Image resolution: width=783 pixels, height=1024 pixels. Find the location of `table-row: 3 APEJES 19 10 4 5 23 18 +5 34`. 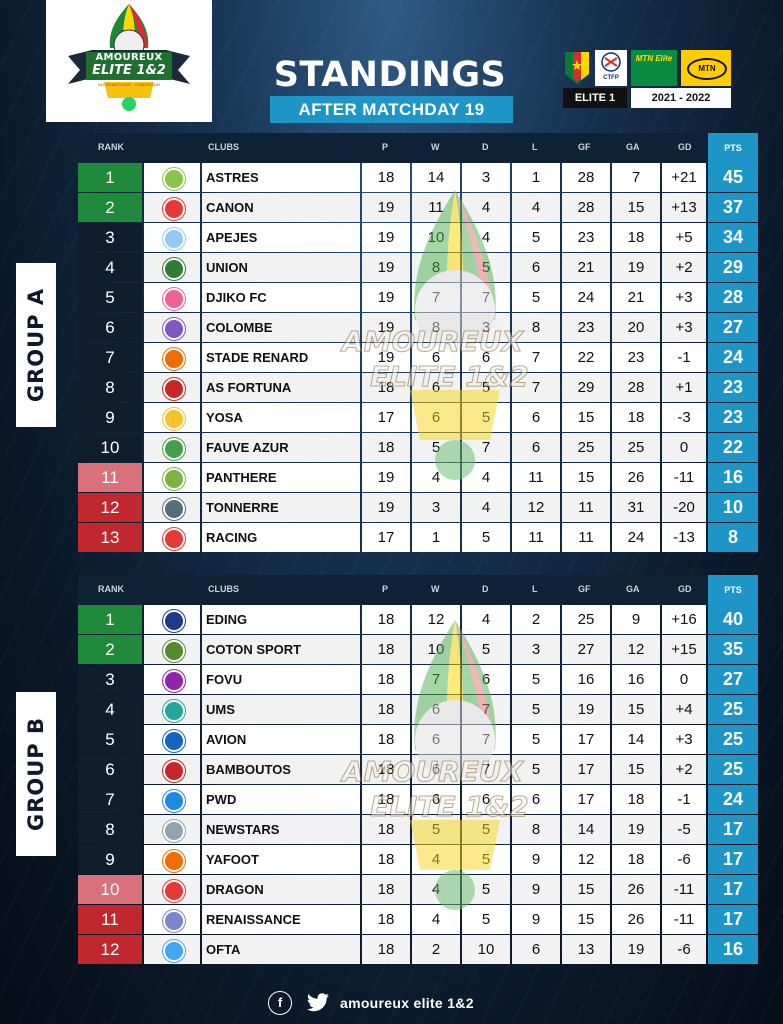

table-row: 3 APEJES 19 10 4 5 23 18 +5 34 is located at coordinates (418, 238).